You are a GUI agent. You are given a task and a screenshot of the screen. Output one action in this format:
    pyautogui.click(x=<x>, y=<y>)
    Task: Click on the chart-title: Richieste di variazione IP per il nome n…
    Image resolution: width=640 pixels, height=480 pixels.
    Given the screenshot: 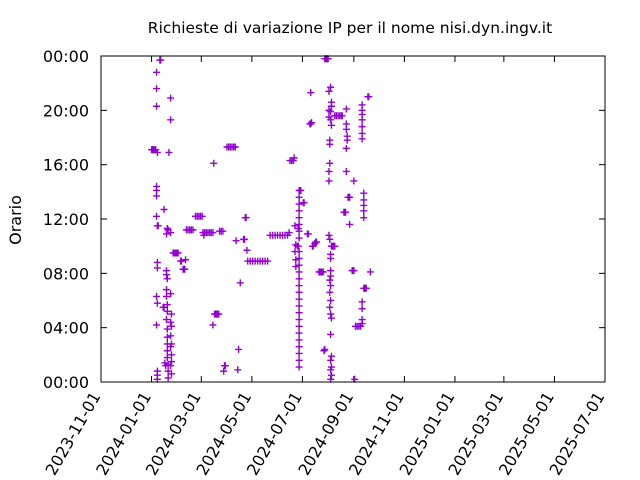 What is the action you would take?
    pyautogui.click(x=350, y=28)
    